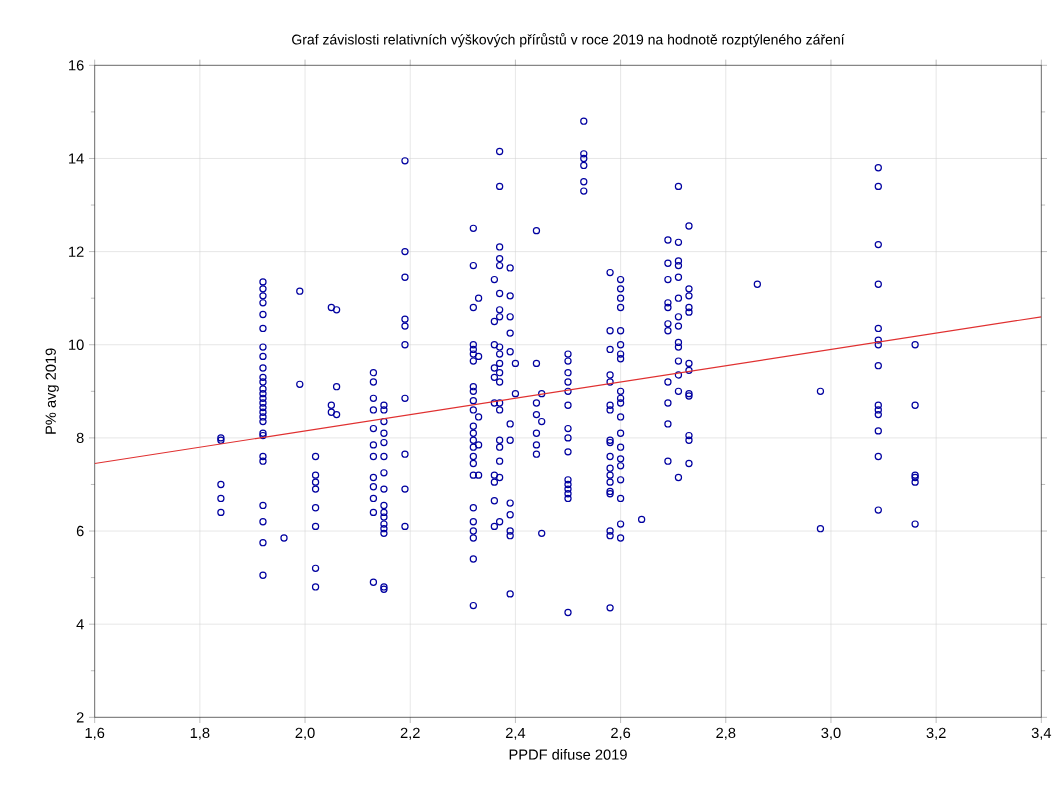 The width and height of the screenshot is (1057, 796). What do you see at coordinates (52, 391) in the screenshot?
I see `y-axis-title: P% avg 2019` at bounding box center [52, 391].